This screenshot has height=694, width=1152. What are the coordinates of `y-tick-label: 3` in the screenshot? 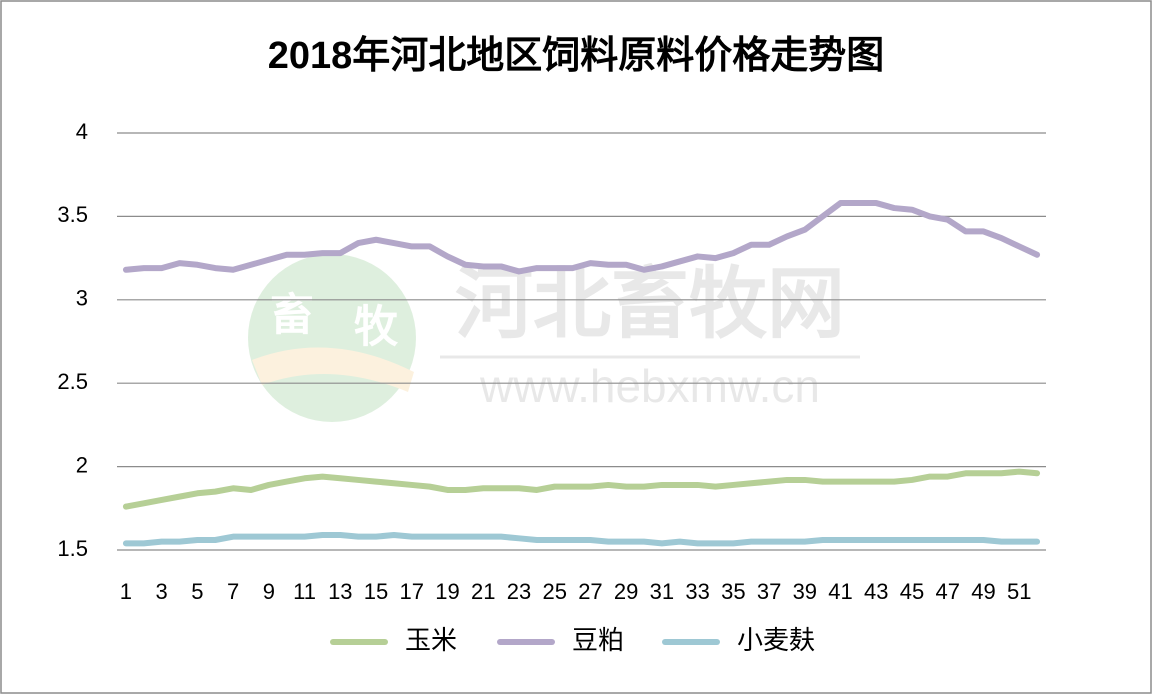 It's located at (82, 298).